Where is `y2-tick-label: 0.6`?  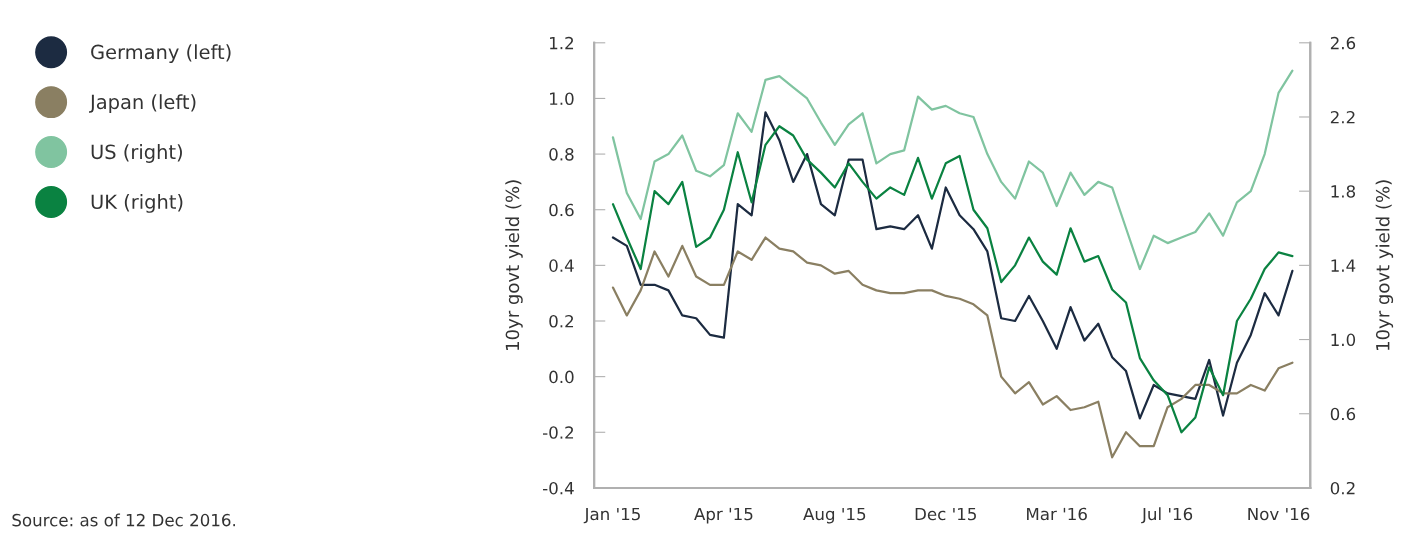 y2-tick-label: 0.6 is located at coordinates (1343, 414).